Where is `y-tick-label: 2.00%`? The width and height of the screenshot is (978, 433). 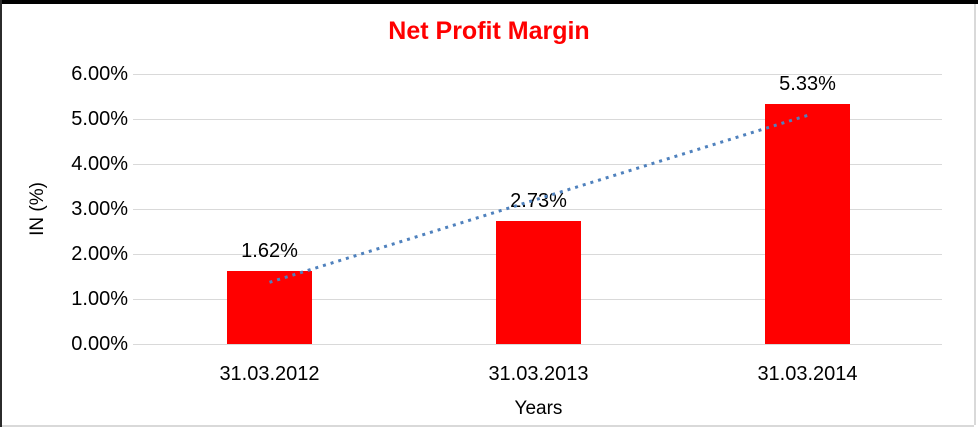
y-tick-label: 2.00% is located at coordinates (99, 254).